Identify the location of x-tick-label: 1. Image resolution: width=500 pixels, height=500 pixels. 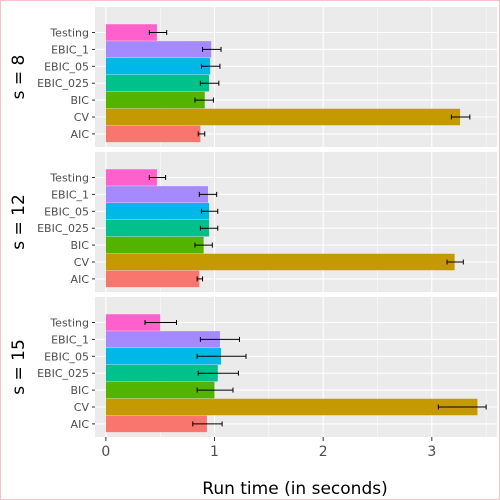
(214, 452).